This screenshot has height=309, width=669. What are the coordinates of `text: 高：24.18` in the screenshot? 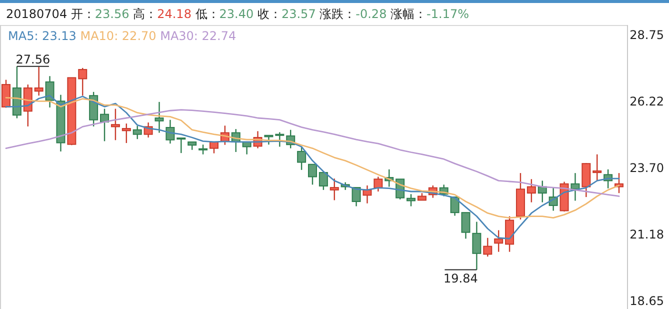 It's located at (160, 14).